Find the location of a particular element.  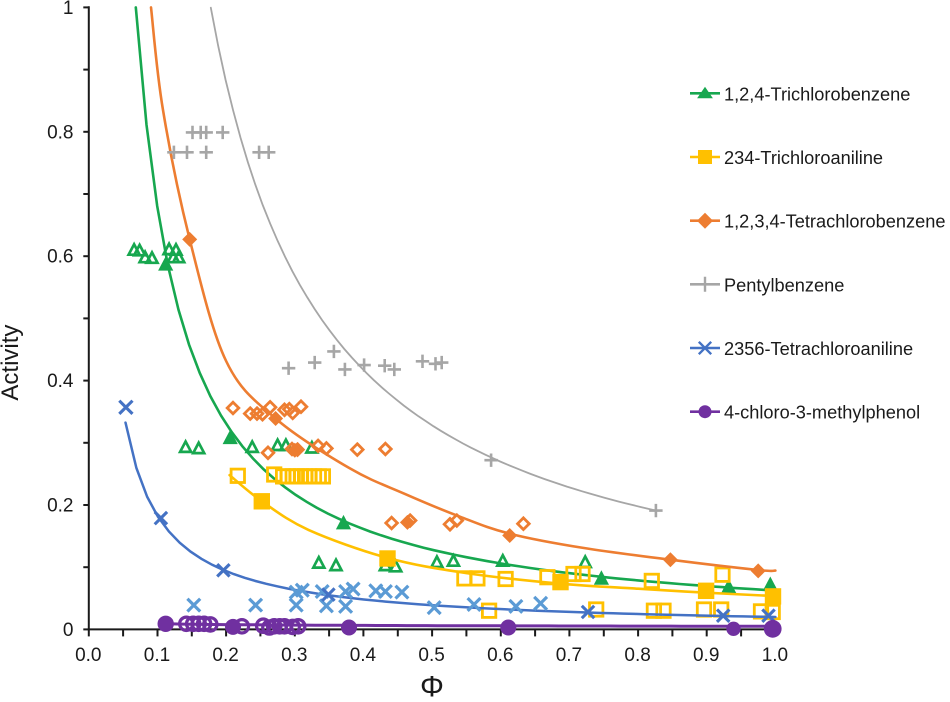

svg-text: 4-chloro-3-methylphenol is located at coordinates (822, 413).